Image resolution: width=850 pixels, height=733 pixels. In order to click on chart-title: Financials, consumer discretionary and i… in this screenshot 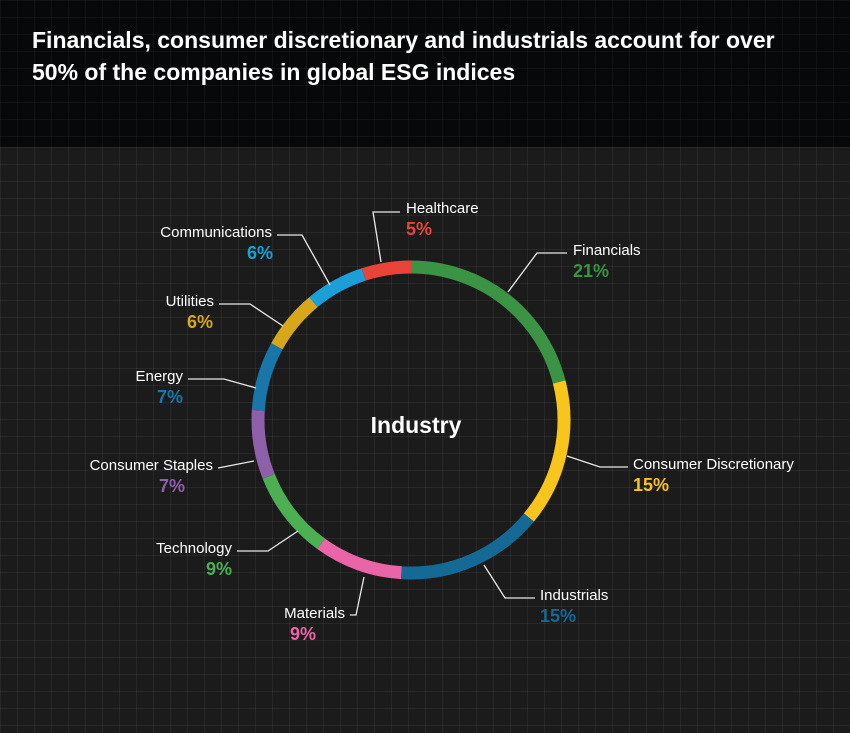, I will do `click(403, 56)`.